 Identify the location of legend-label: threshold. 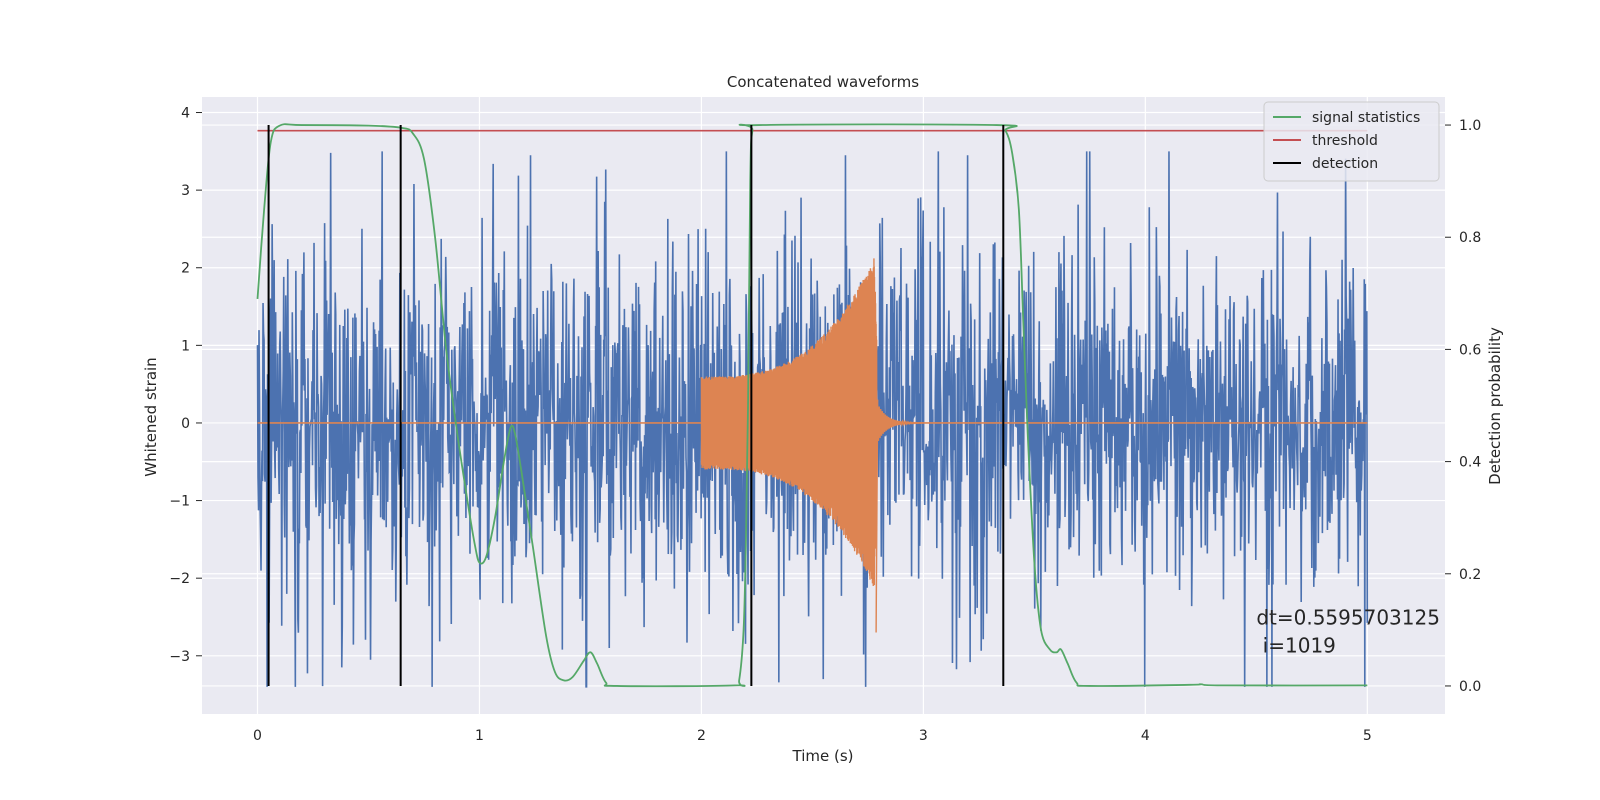
(1345, 141).